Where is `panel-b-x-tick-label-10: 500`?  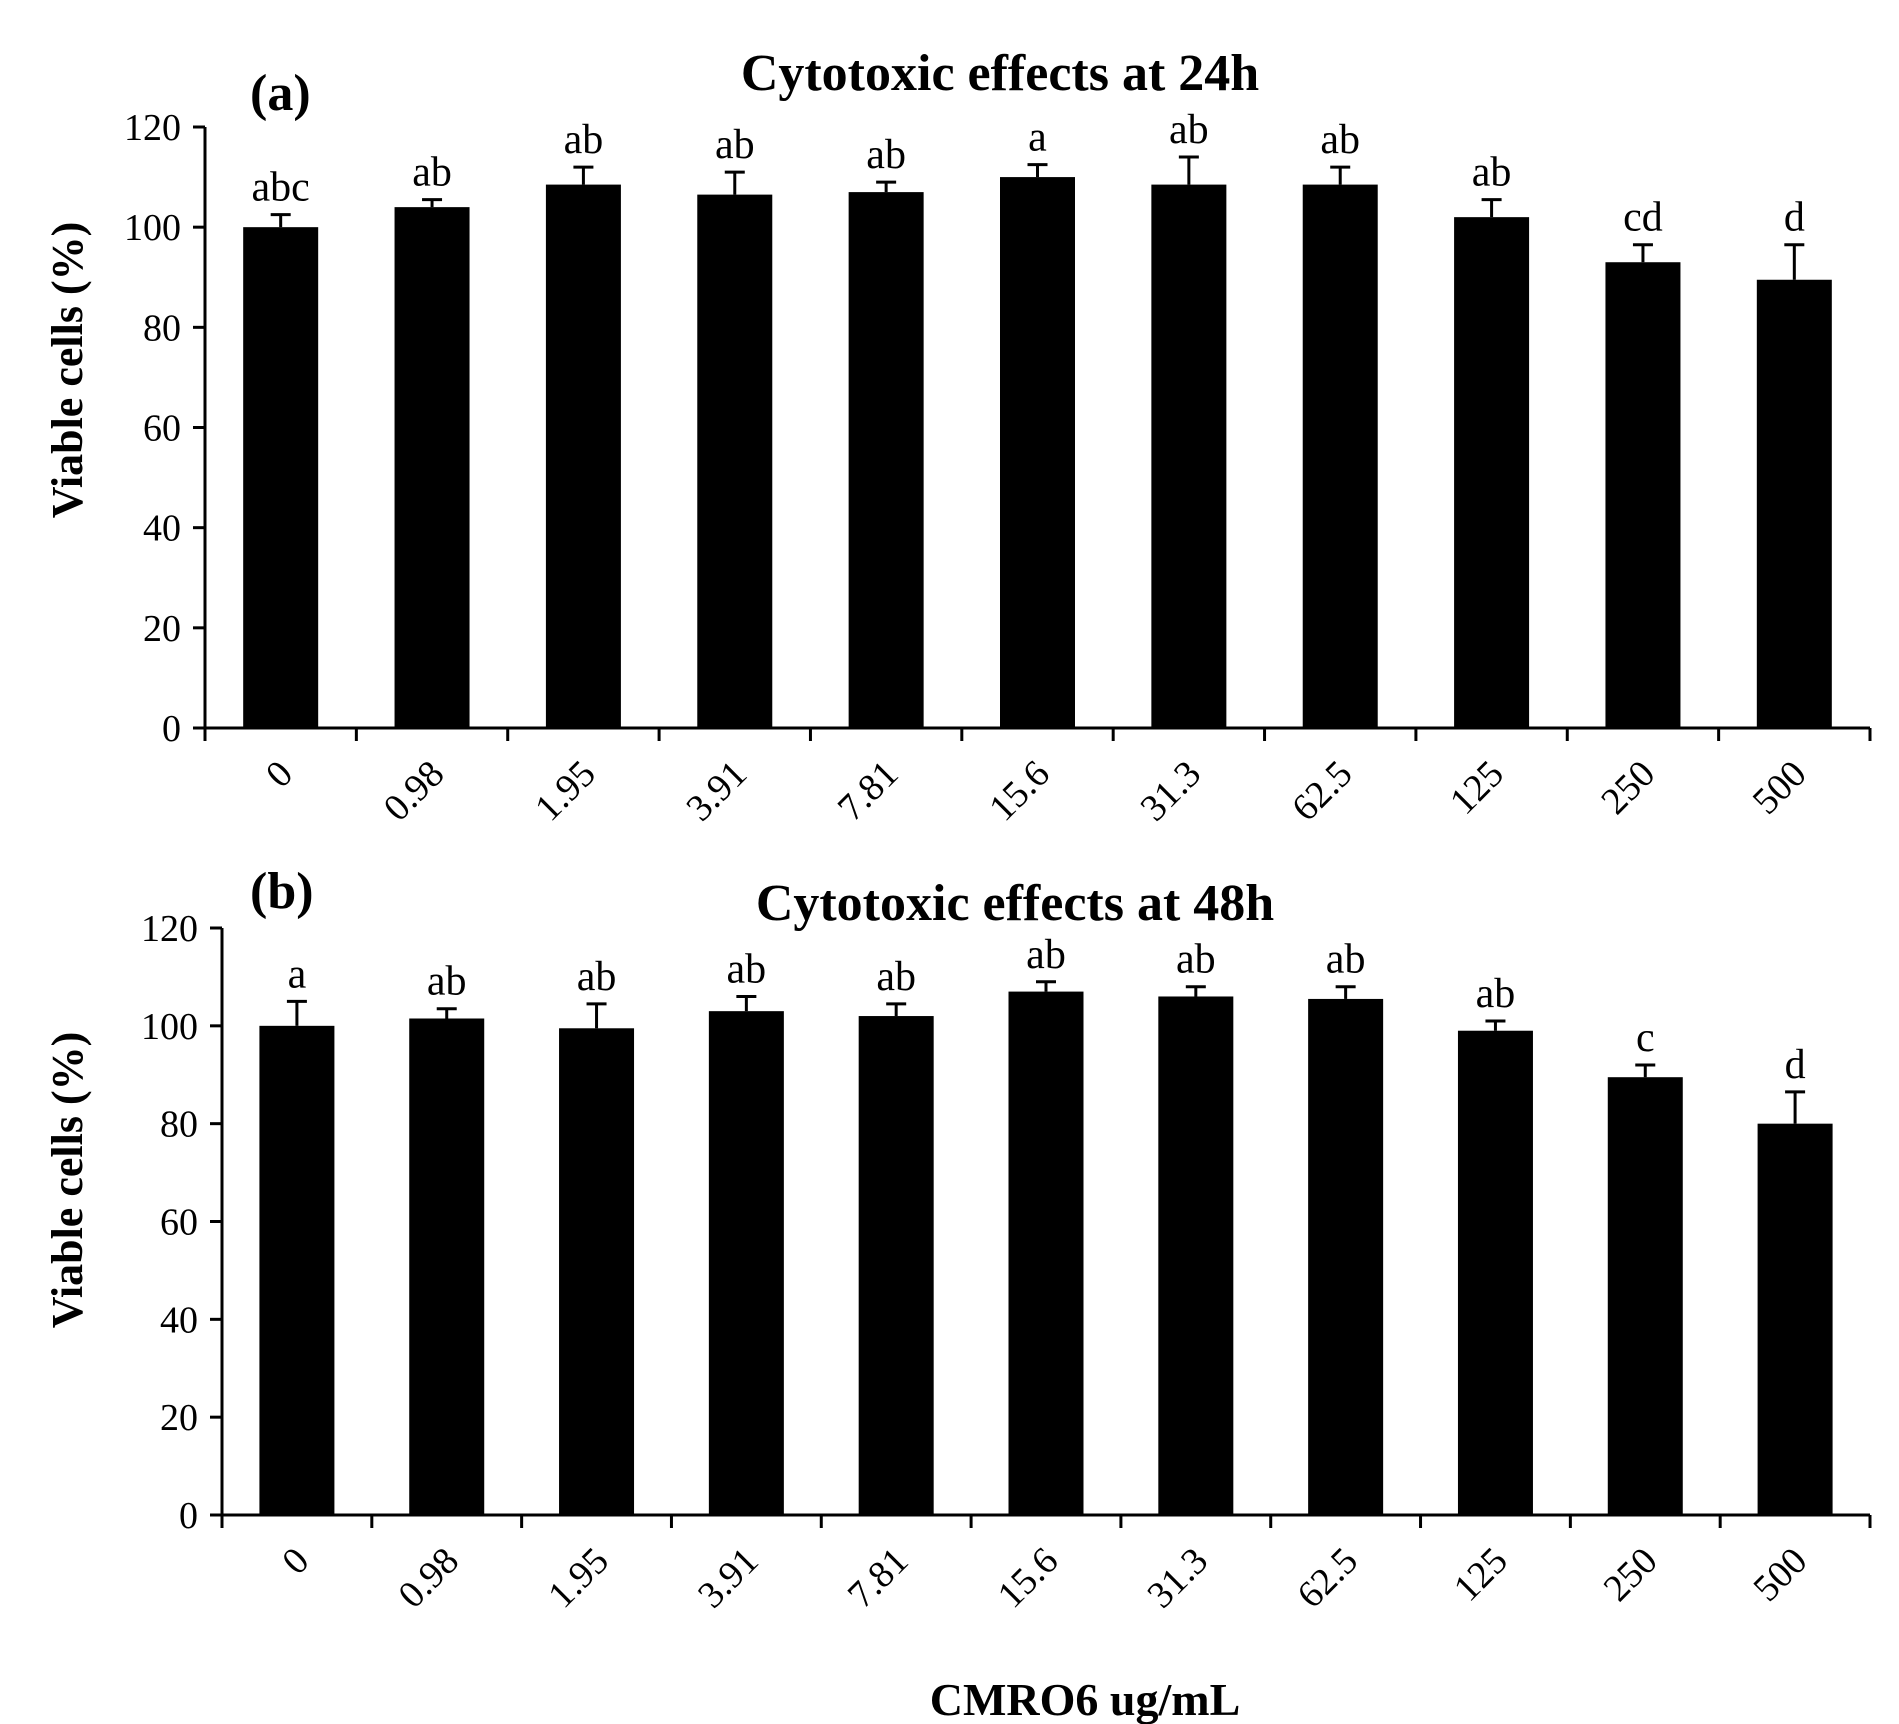
panel-b-x-tick-label-10: 500 is located at coordinates (1780, 1575).